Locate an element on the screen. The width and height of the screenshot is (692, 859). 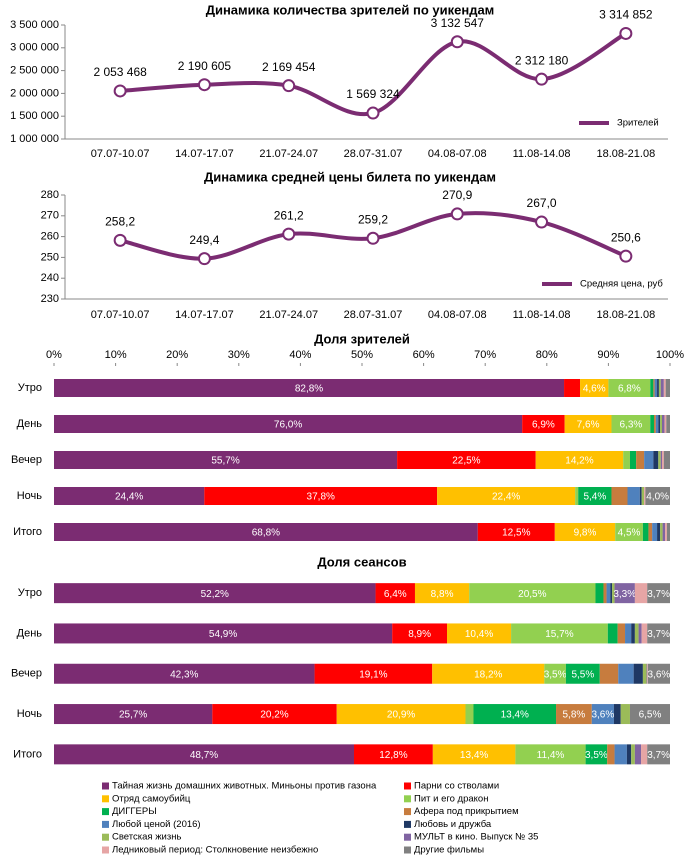
chart-title: Динамика количества зрителей по уикендам is located at coordinates (350, 9).